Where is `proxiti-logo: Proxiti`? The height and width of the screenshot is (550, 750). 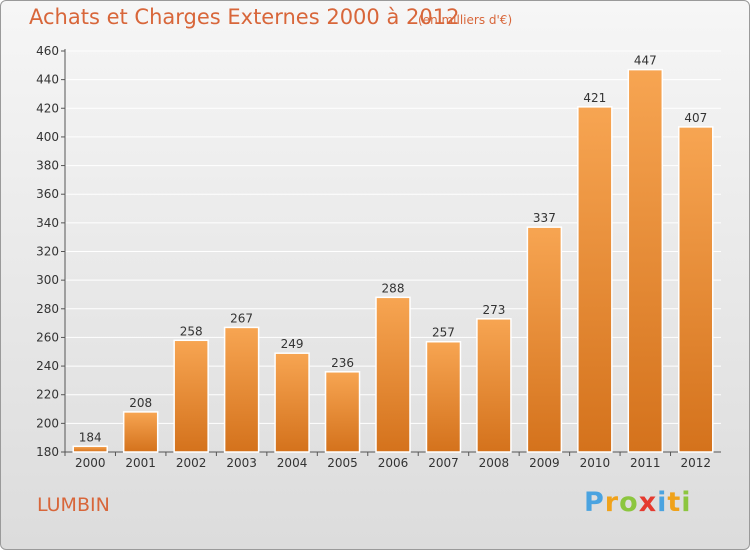 proxiti-logo: Proxiti is located at coordinates (638, 502).